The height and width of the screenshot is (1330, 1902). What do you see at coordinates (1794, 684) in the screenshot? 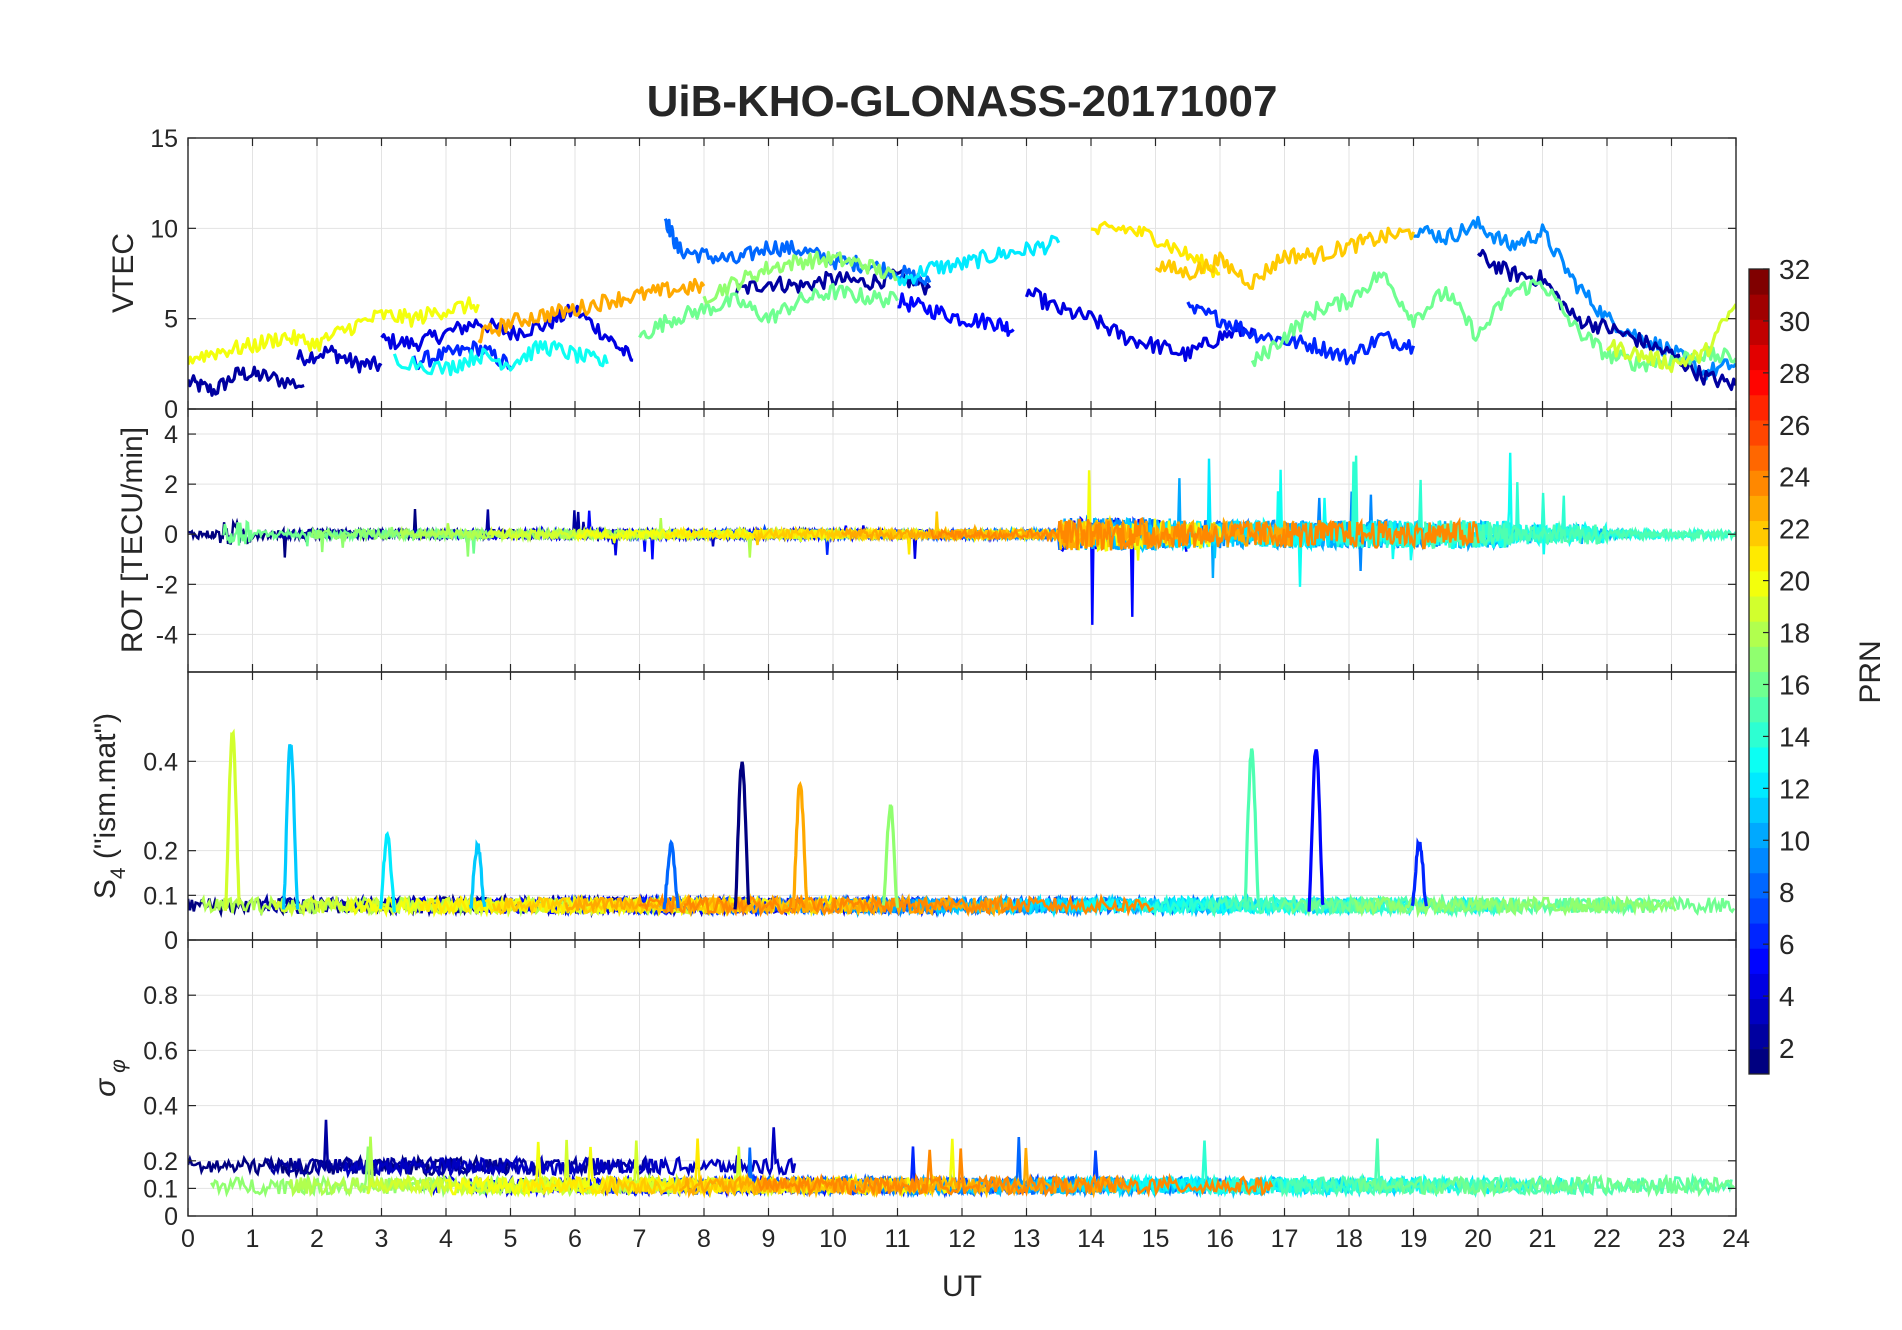
I see `colorbar-tick-label: 16` at bounding box center [1794, 684].